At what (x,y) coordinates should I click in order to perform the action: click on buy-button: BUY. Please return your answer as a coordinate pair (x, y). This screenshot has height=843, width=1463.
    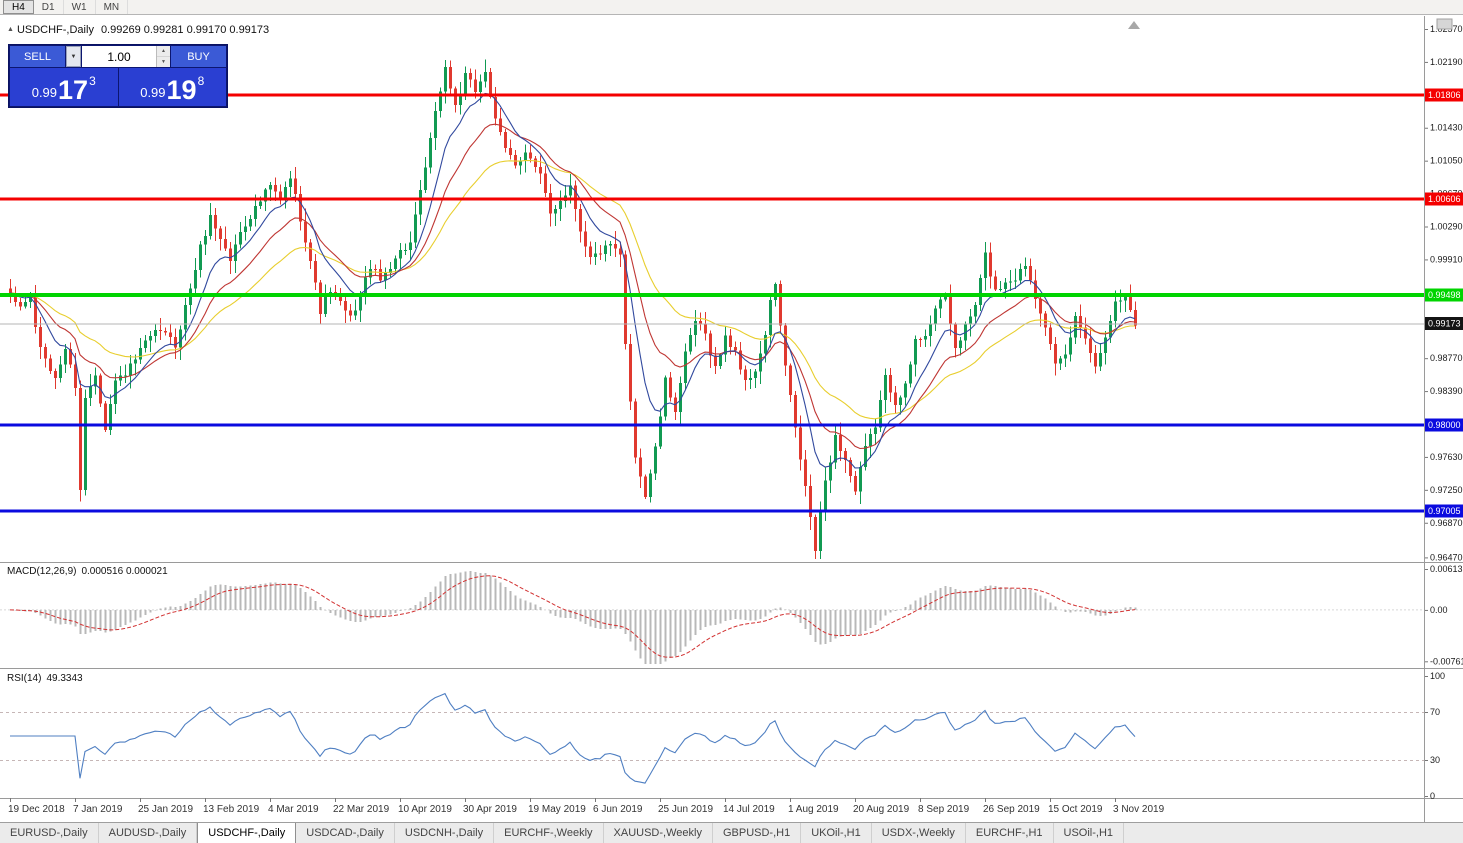
    Looking at the image, I should click on (198, 56).